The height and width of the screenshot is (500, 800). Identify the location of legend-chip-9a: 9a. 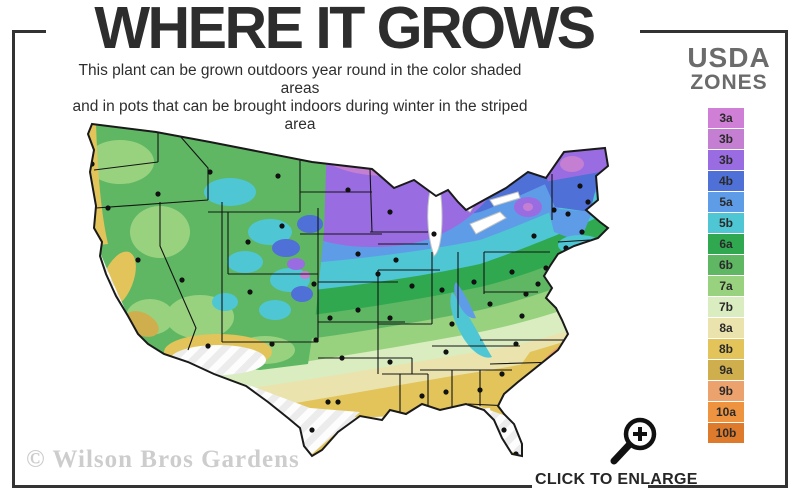
(726, 370).